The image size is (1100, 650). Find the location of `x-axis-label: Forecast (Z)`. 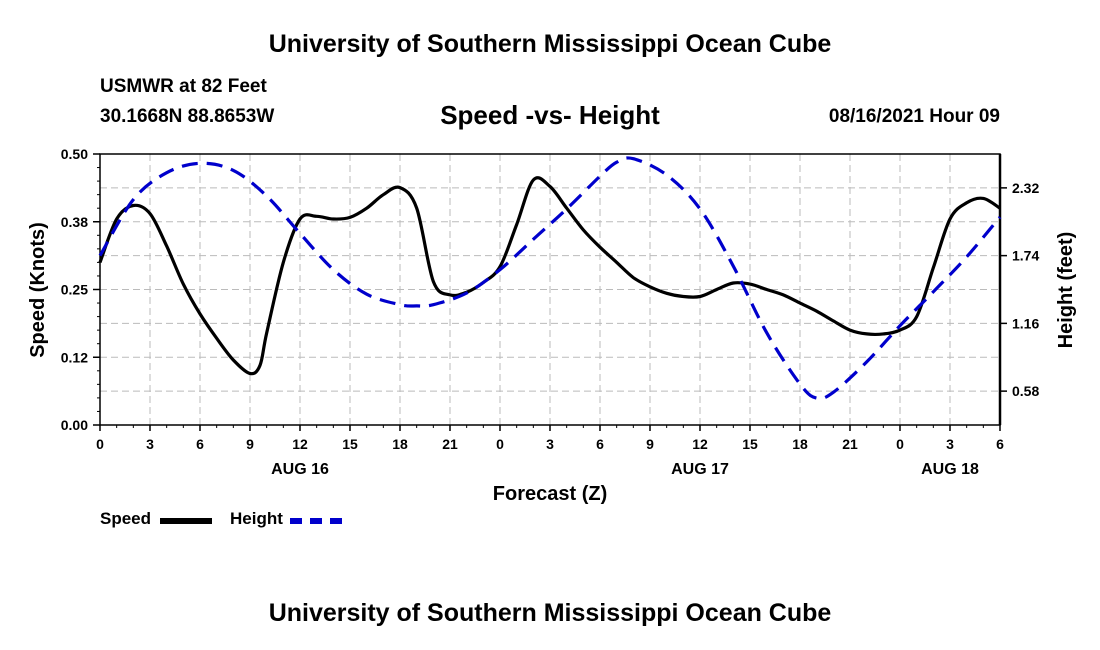

x-axis-label: Forecast (Z) is located at coordinates (550, 494).